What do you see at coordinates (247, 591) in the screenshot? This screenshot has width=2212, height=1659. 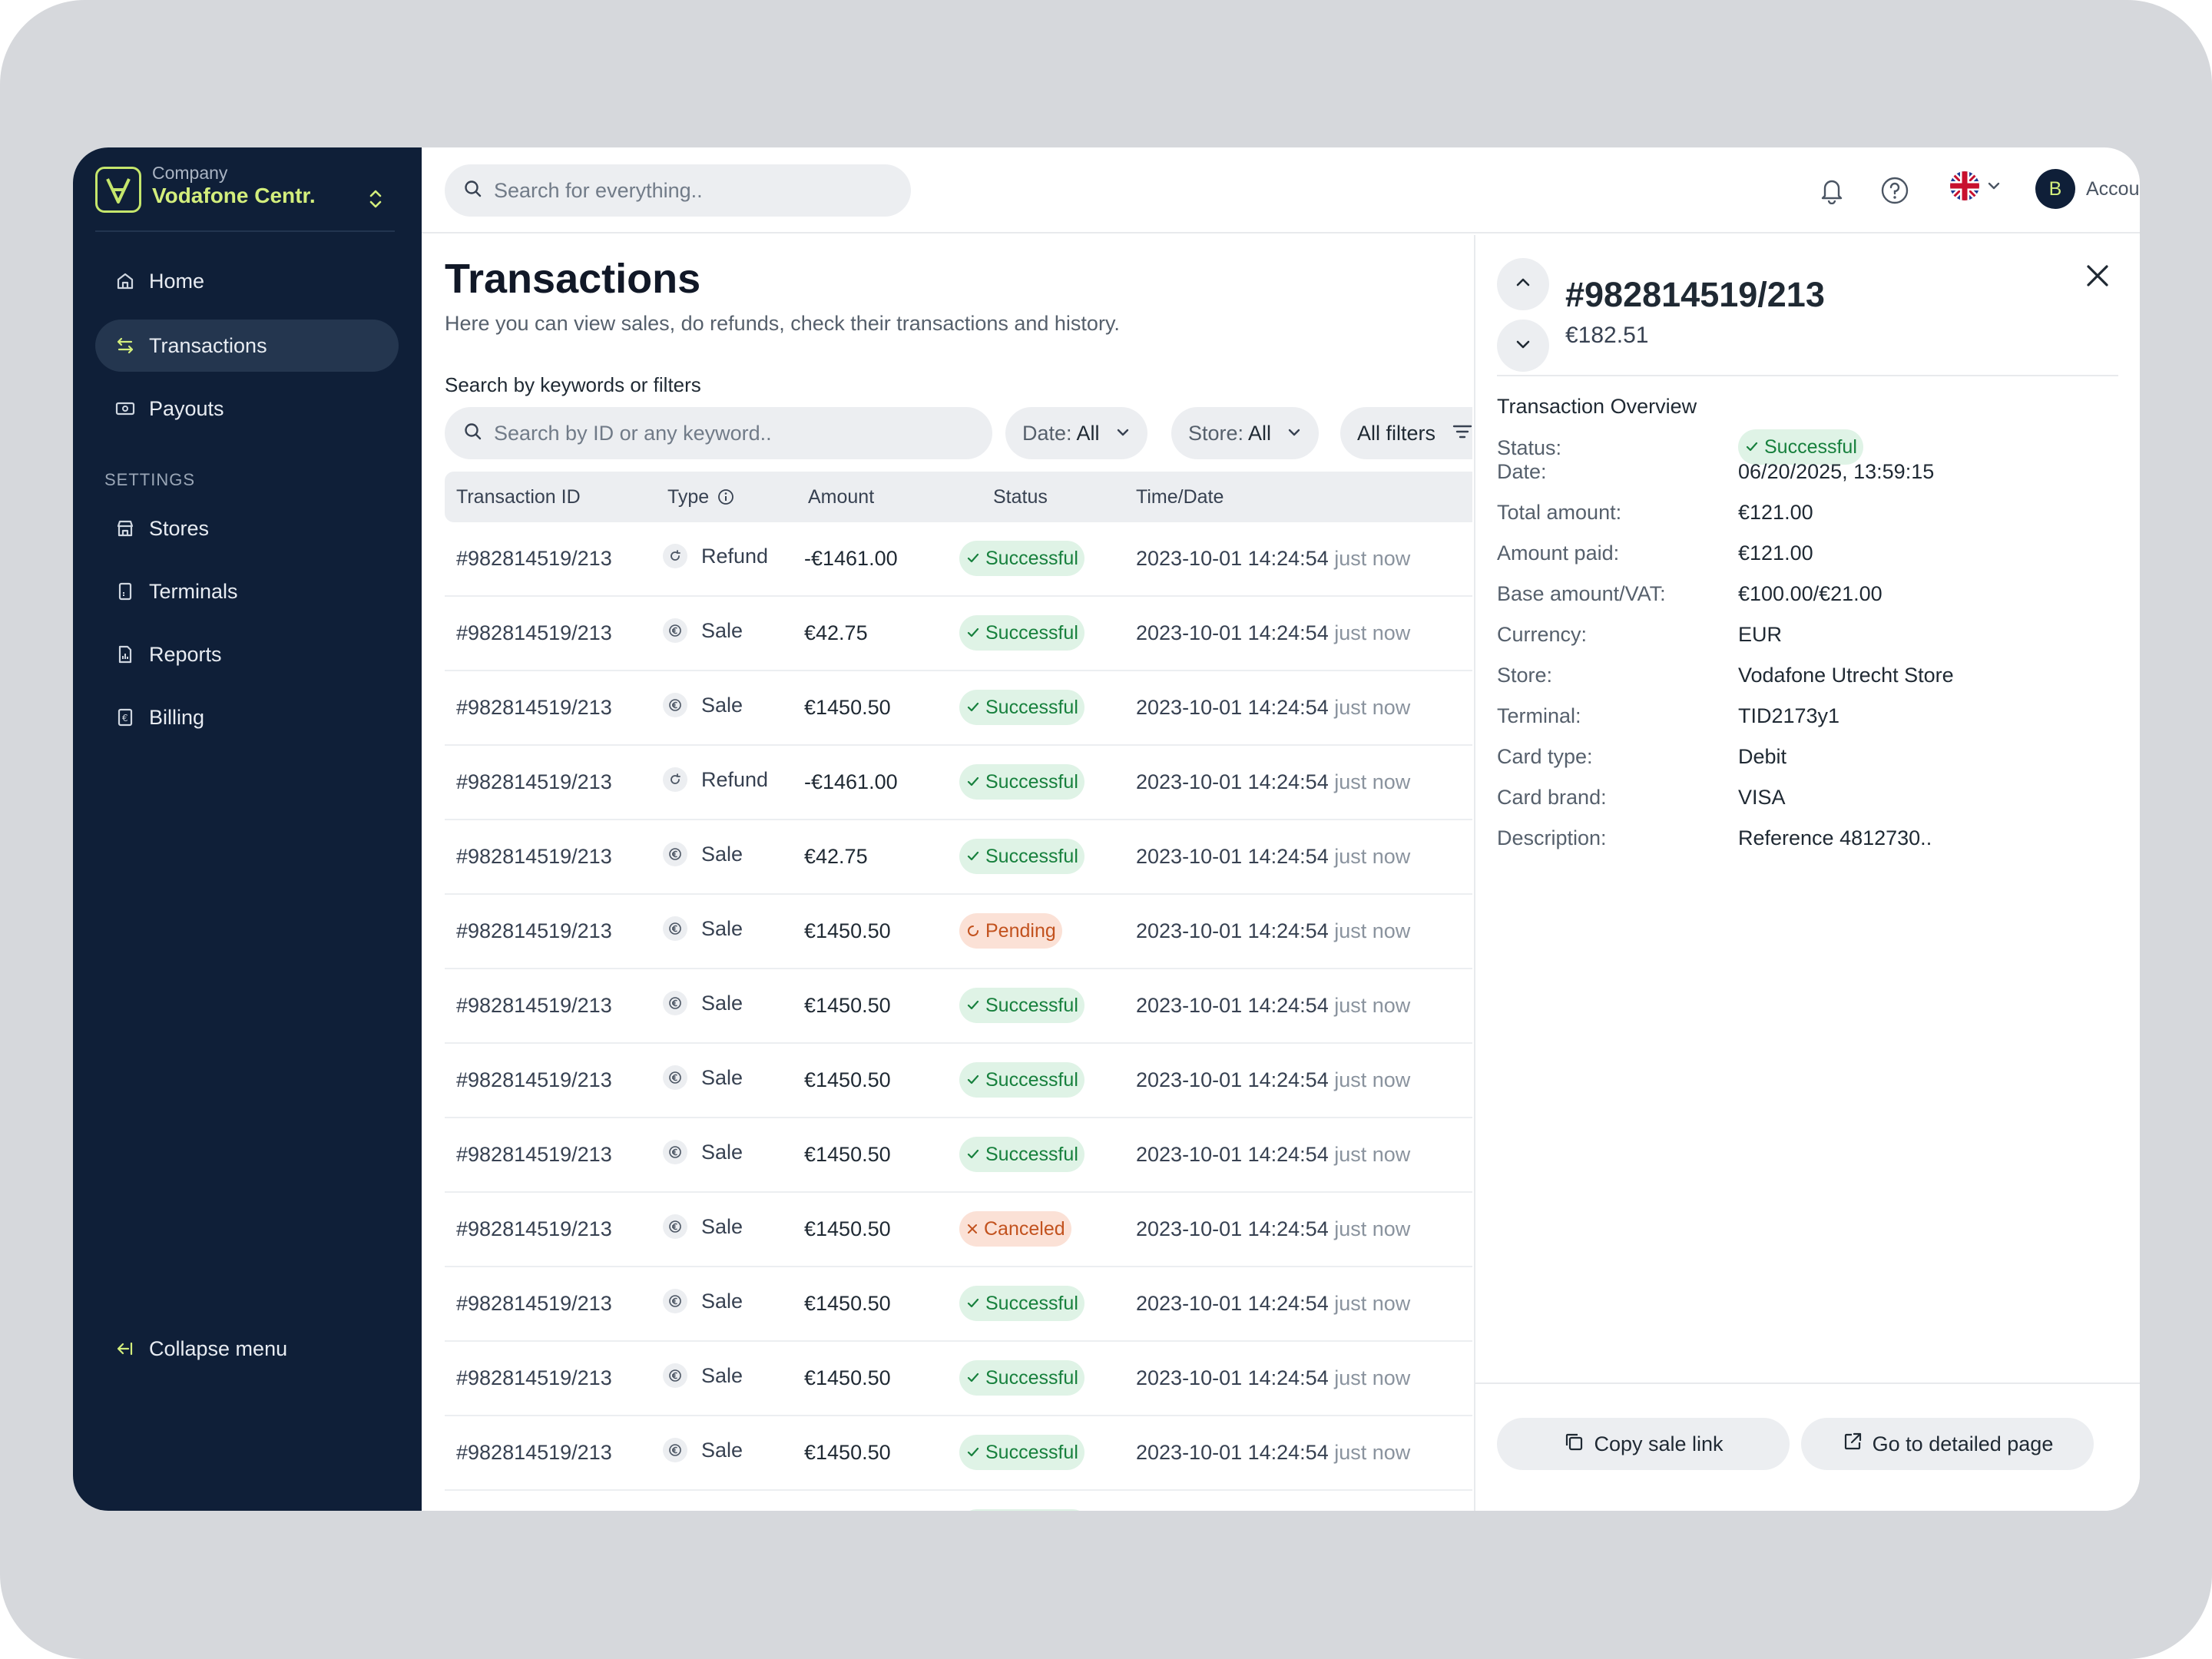 I see `sidebar-item-terminals: Terminals` at bounding box center [247, 591].